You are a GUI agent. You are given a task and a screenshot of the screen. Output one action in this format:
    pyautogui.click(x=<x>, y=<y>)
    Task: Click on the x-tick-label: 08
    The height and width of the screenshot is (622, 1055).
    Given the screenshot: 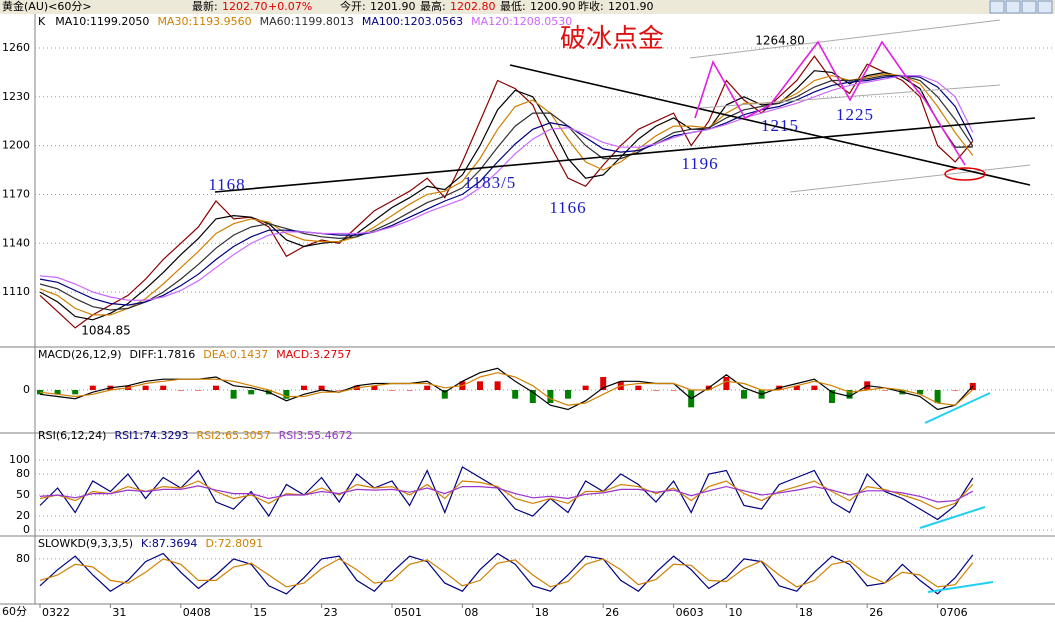 What is the action you would take?
    pyautogui.click(x=471, y=612)
    